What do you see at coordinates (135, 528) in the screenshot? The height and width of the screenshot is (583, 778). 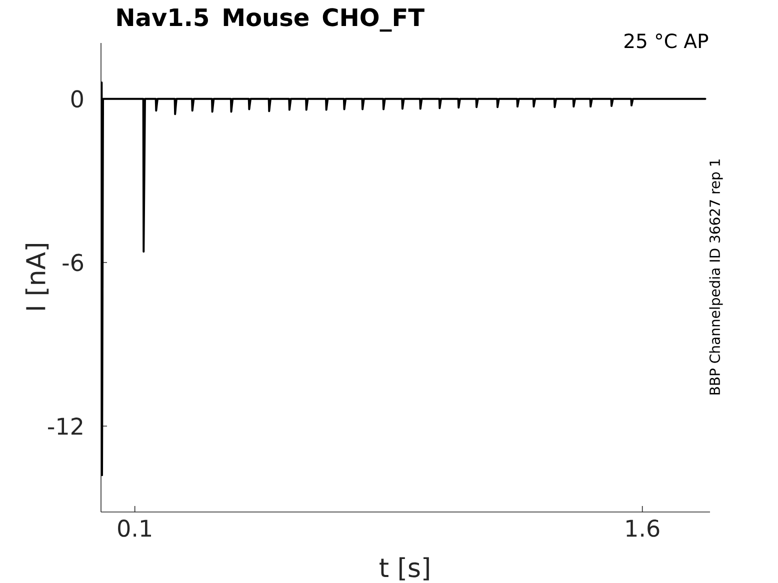 I see `x-tick-label: 0.1` at bounding box center [135, 528].